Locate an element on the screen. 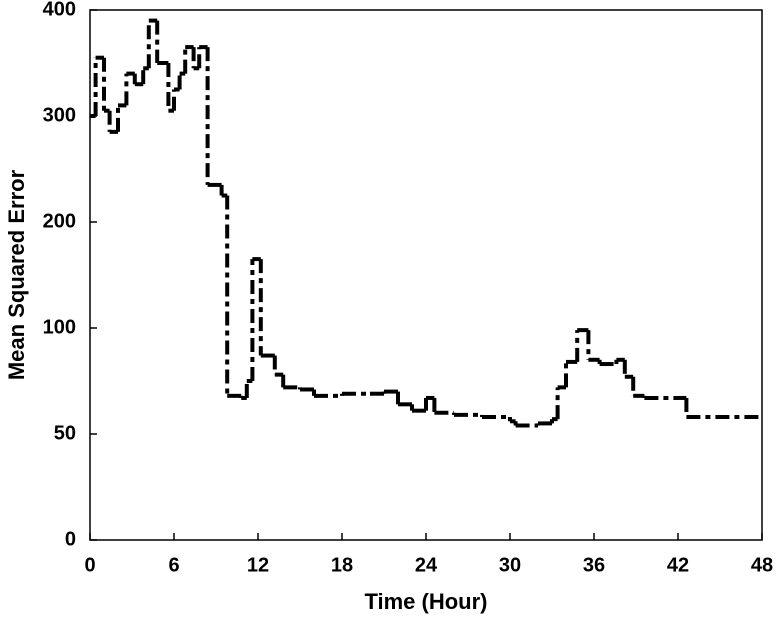 The width and height of the screenshot is (780, 617). y-tick-label: 300 is located at coordinates (59, 115).